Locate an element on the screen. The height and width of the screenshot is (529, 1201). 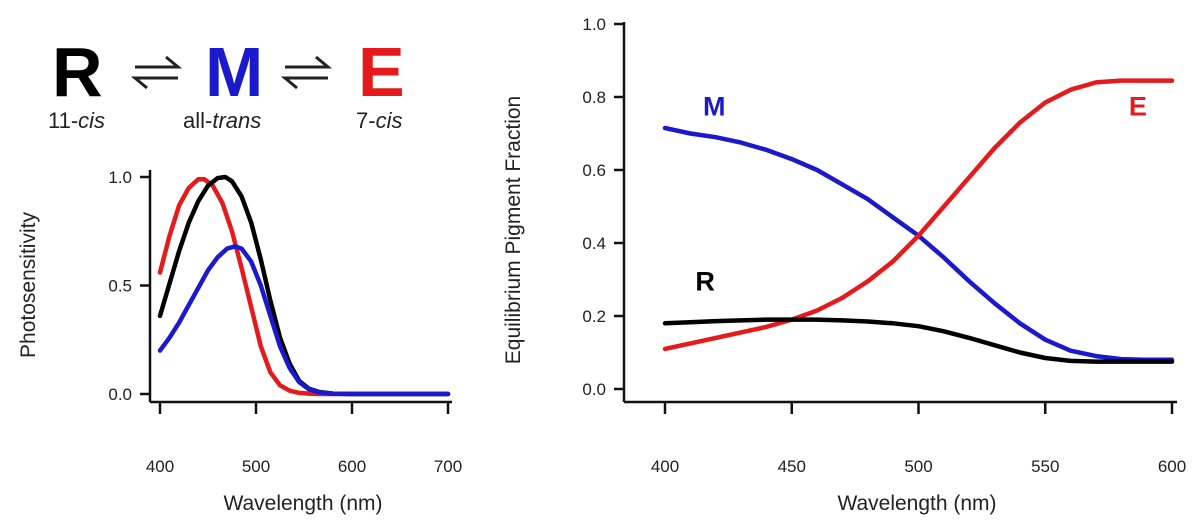
left-y-tick-label: 0.0 is located at coordinates (120, 394).